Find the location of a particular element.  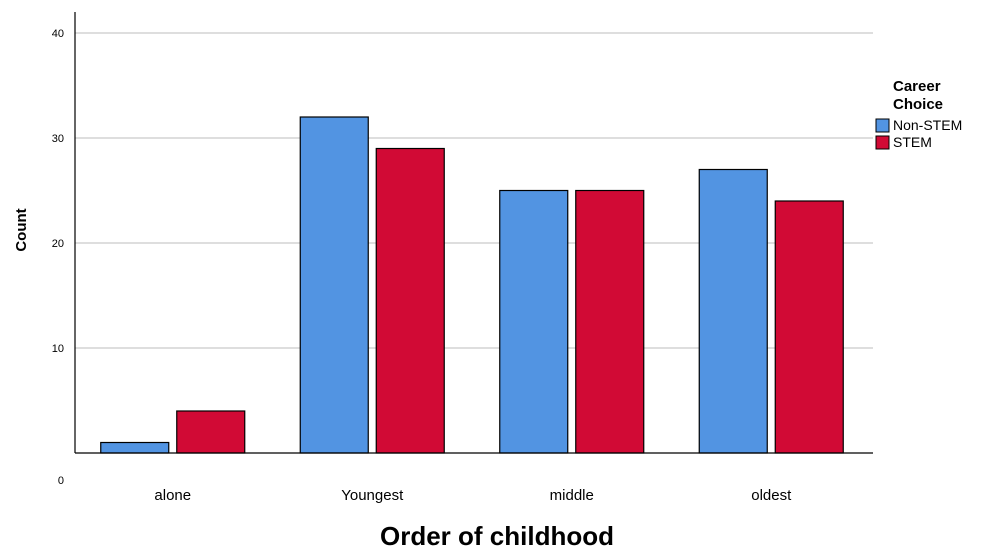

x-category-label: alone is located at coordinates (172, 495).